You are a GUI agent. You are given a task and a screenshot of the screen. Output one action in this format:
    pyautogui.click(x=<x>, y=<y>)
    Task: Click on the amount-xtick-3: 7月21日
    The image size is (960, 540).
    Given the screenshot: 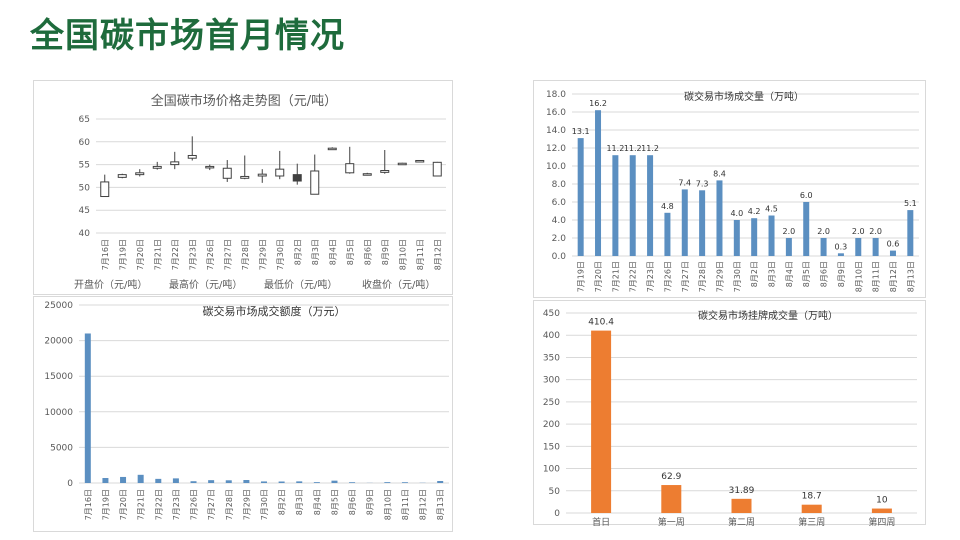 What is the action you would take?
    pyautogui.click(x=141, y=504)
    